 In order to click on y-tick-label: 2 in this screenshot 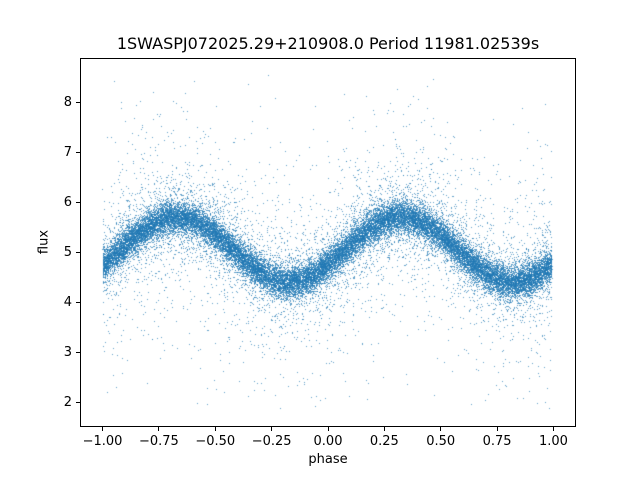, I will do `click(67, 402)`.